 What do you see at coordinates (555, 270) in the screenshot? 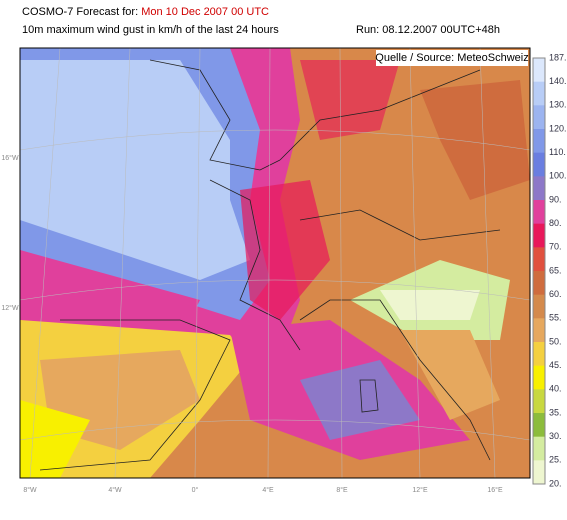
I see `colorbar-label: 65.` at bounding box center [555, 270].